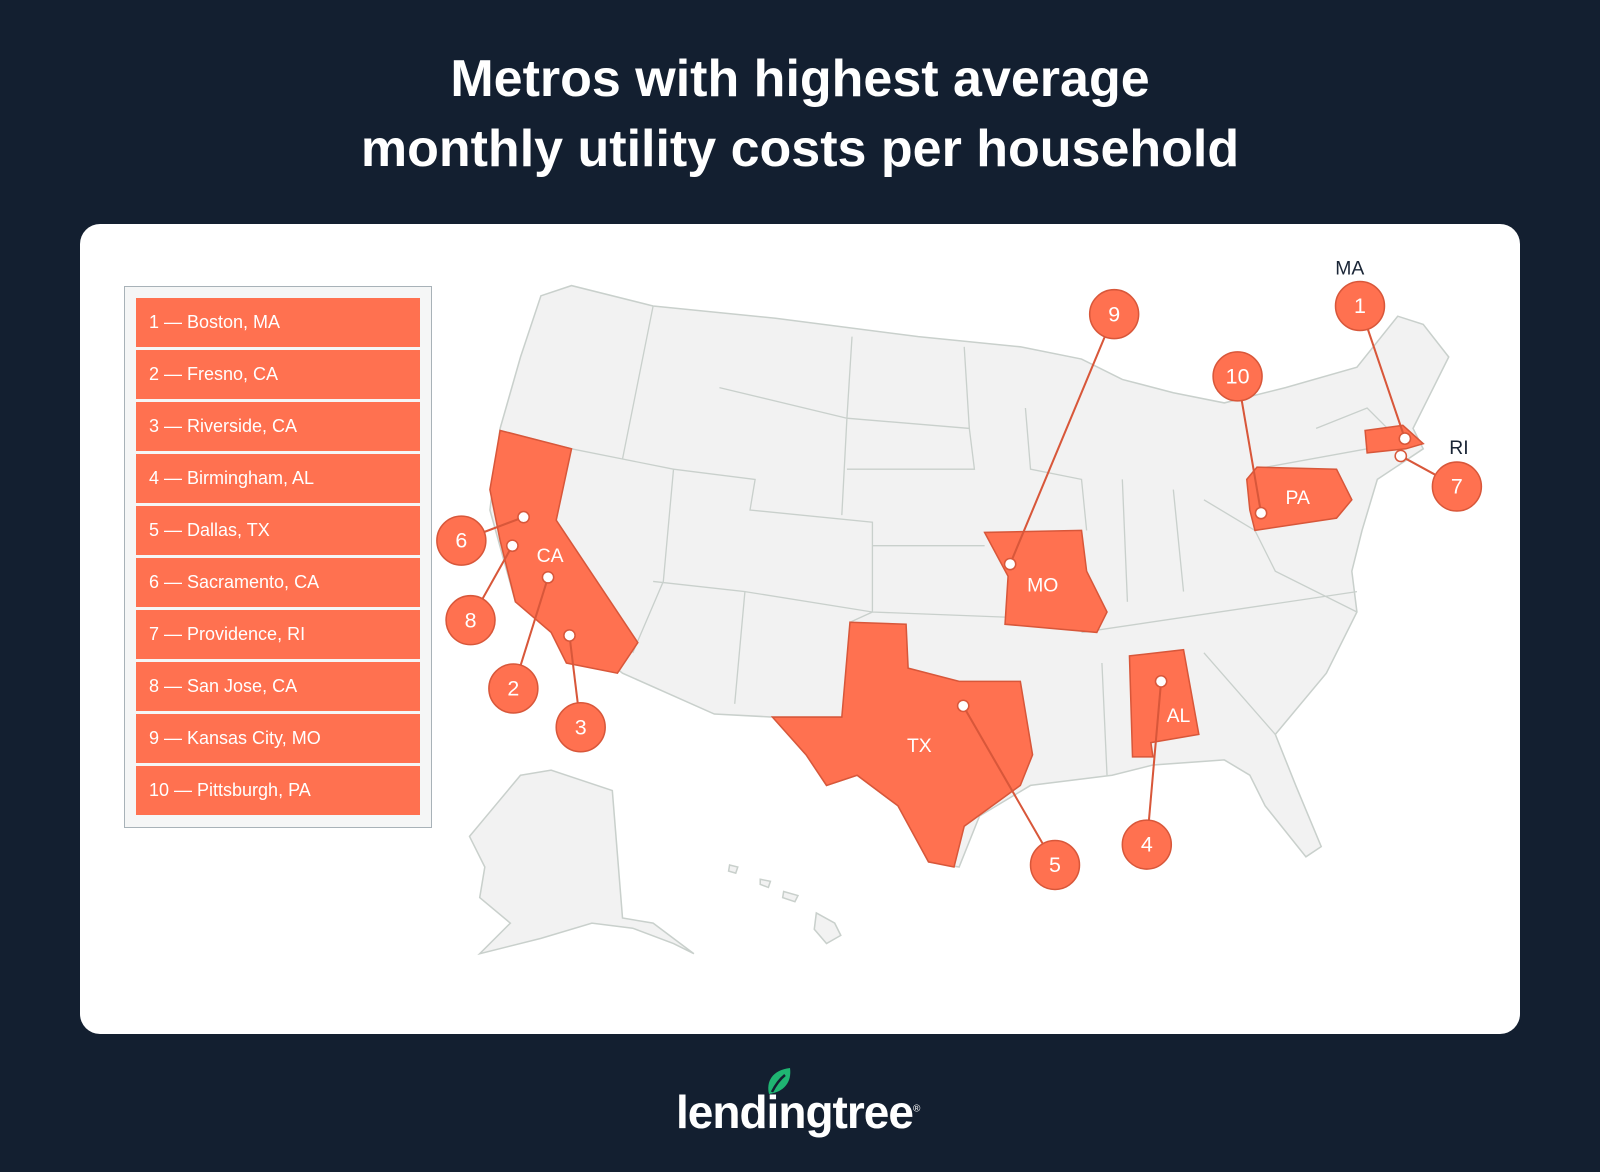 The image size is (1600, 1172). I want to click on state-mo, so click(1045, 581).